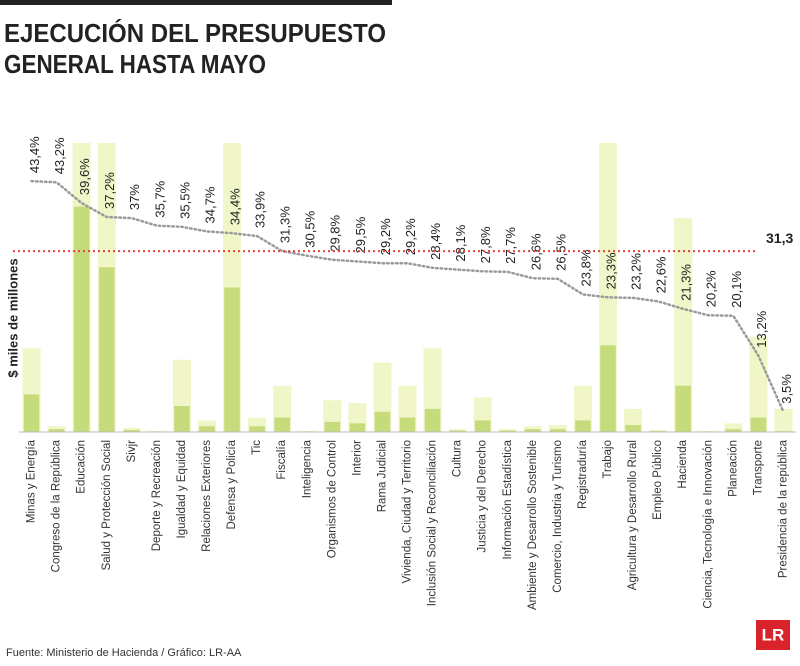  I want to click on y-axis-label: $ miles de millones, so click(12, 317).